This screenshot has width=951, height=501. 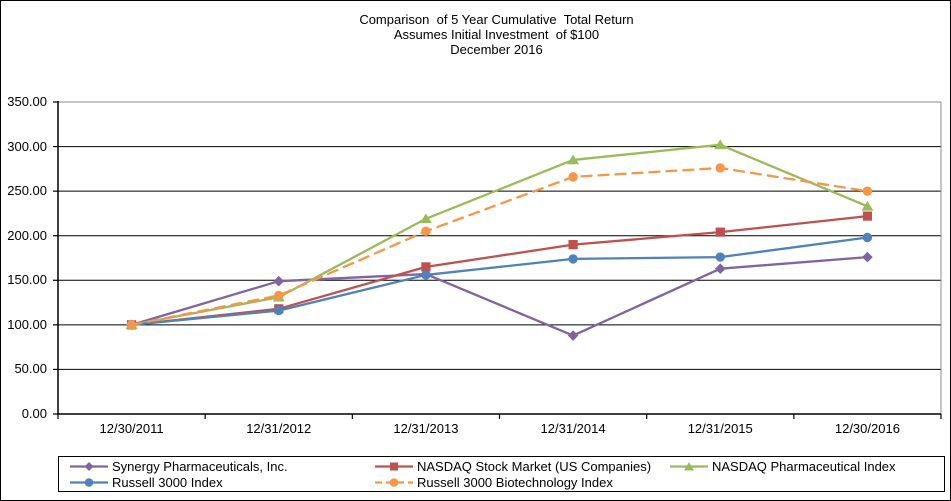 I want to click on legend-label-russell-biotech: Russell 3000 Biotechnology Index, so click(x=515, y=482).